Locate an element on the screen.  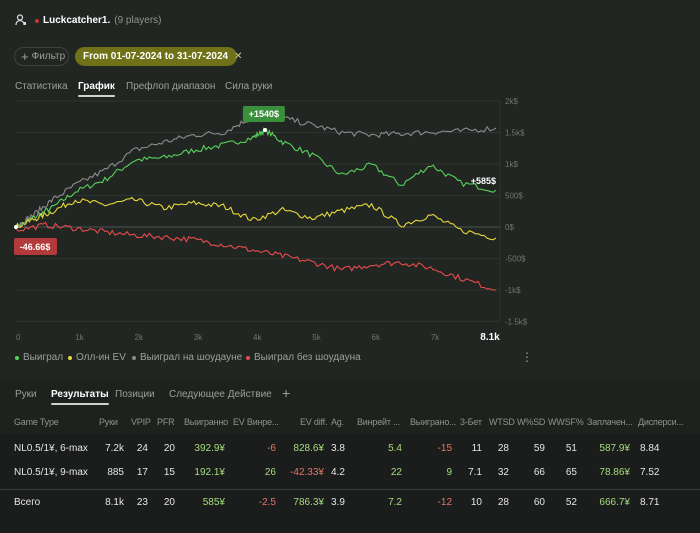
legend-won-no-showdown: Выиграл без шоудауна is located at coordinates (303, 357).